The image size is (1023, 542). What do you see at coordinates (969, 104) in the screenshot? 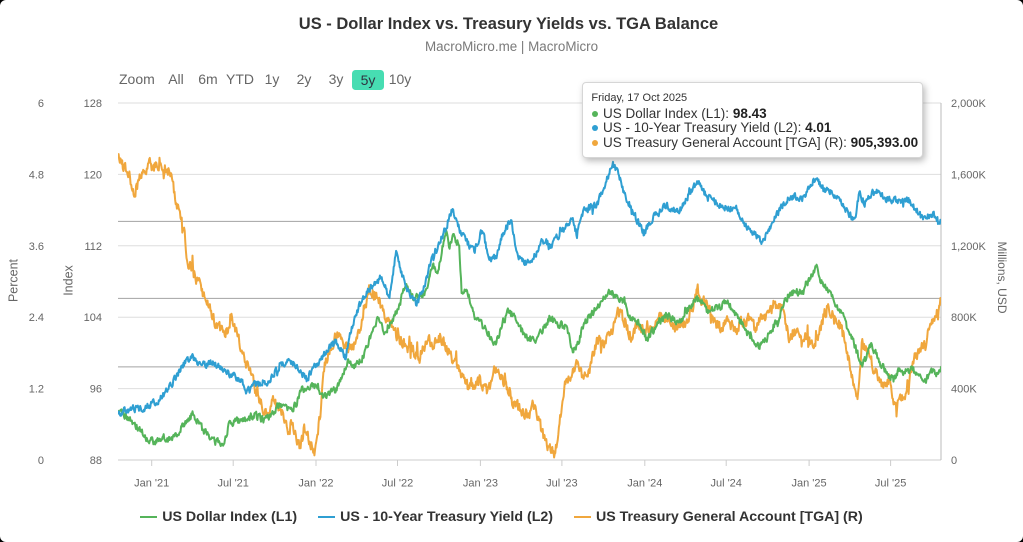
I see `svg-text: 2,000K` at bounding box center [969, 104].